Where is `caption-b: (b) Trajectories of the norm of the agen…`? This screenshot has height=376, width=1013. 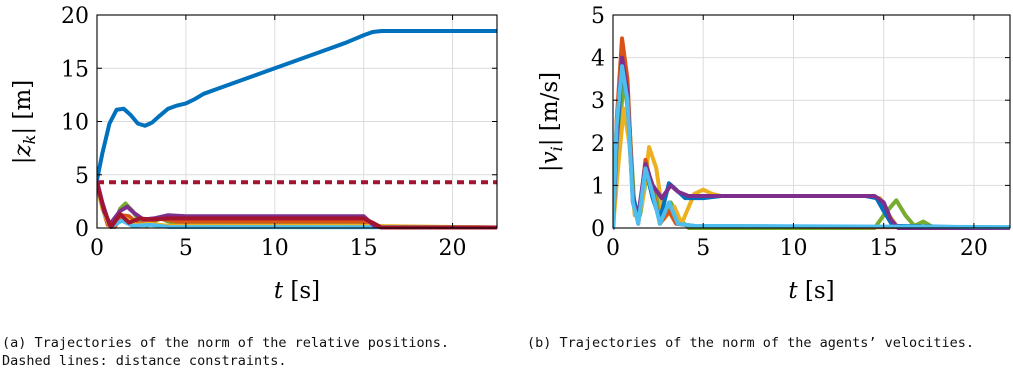
caption-b: (b) Trajectories of the norm of the agen… is located at coordinates (751, 343).